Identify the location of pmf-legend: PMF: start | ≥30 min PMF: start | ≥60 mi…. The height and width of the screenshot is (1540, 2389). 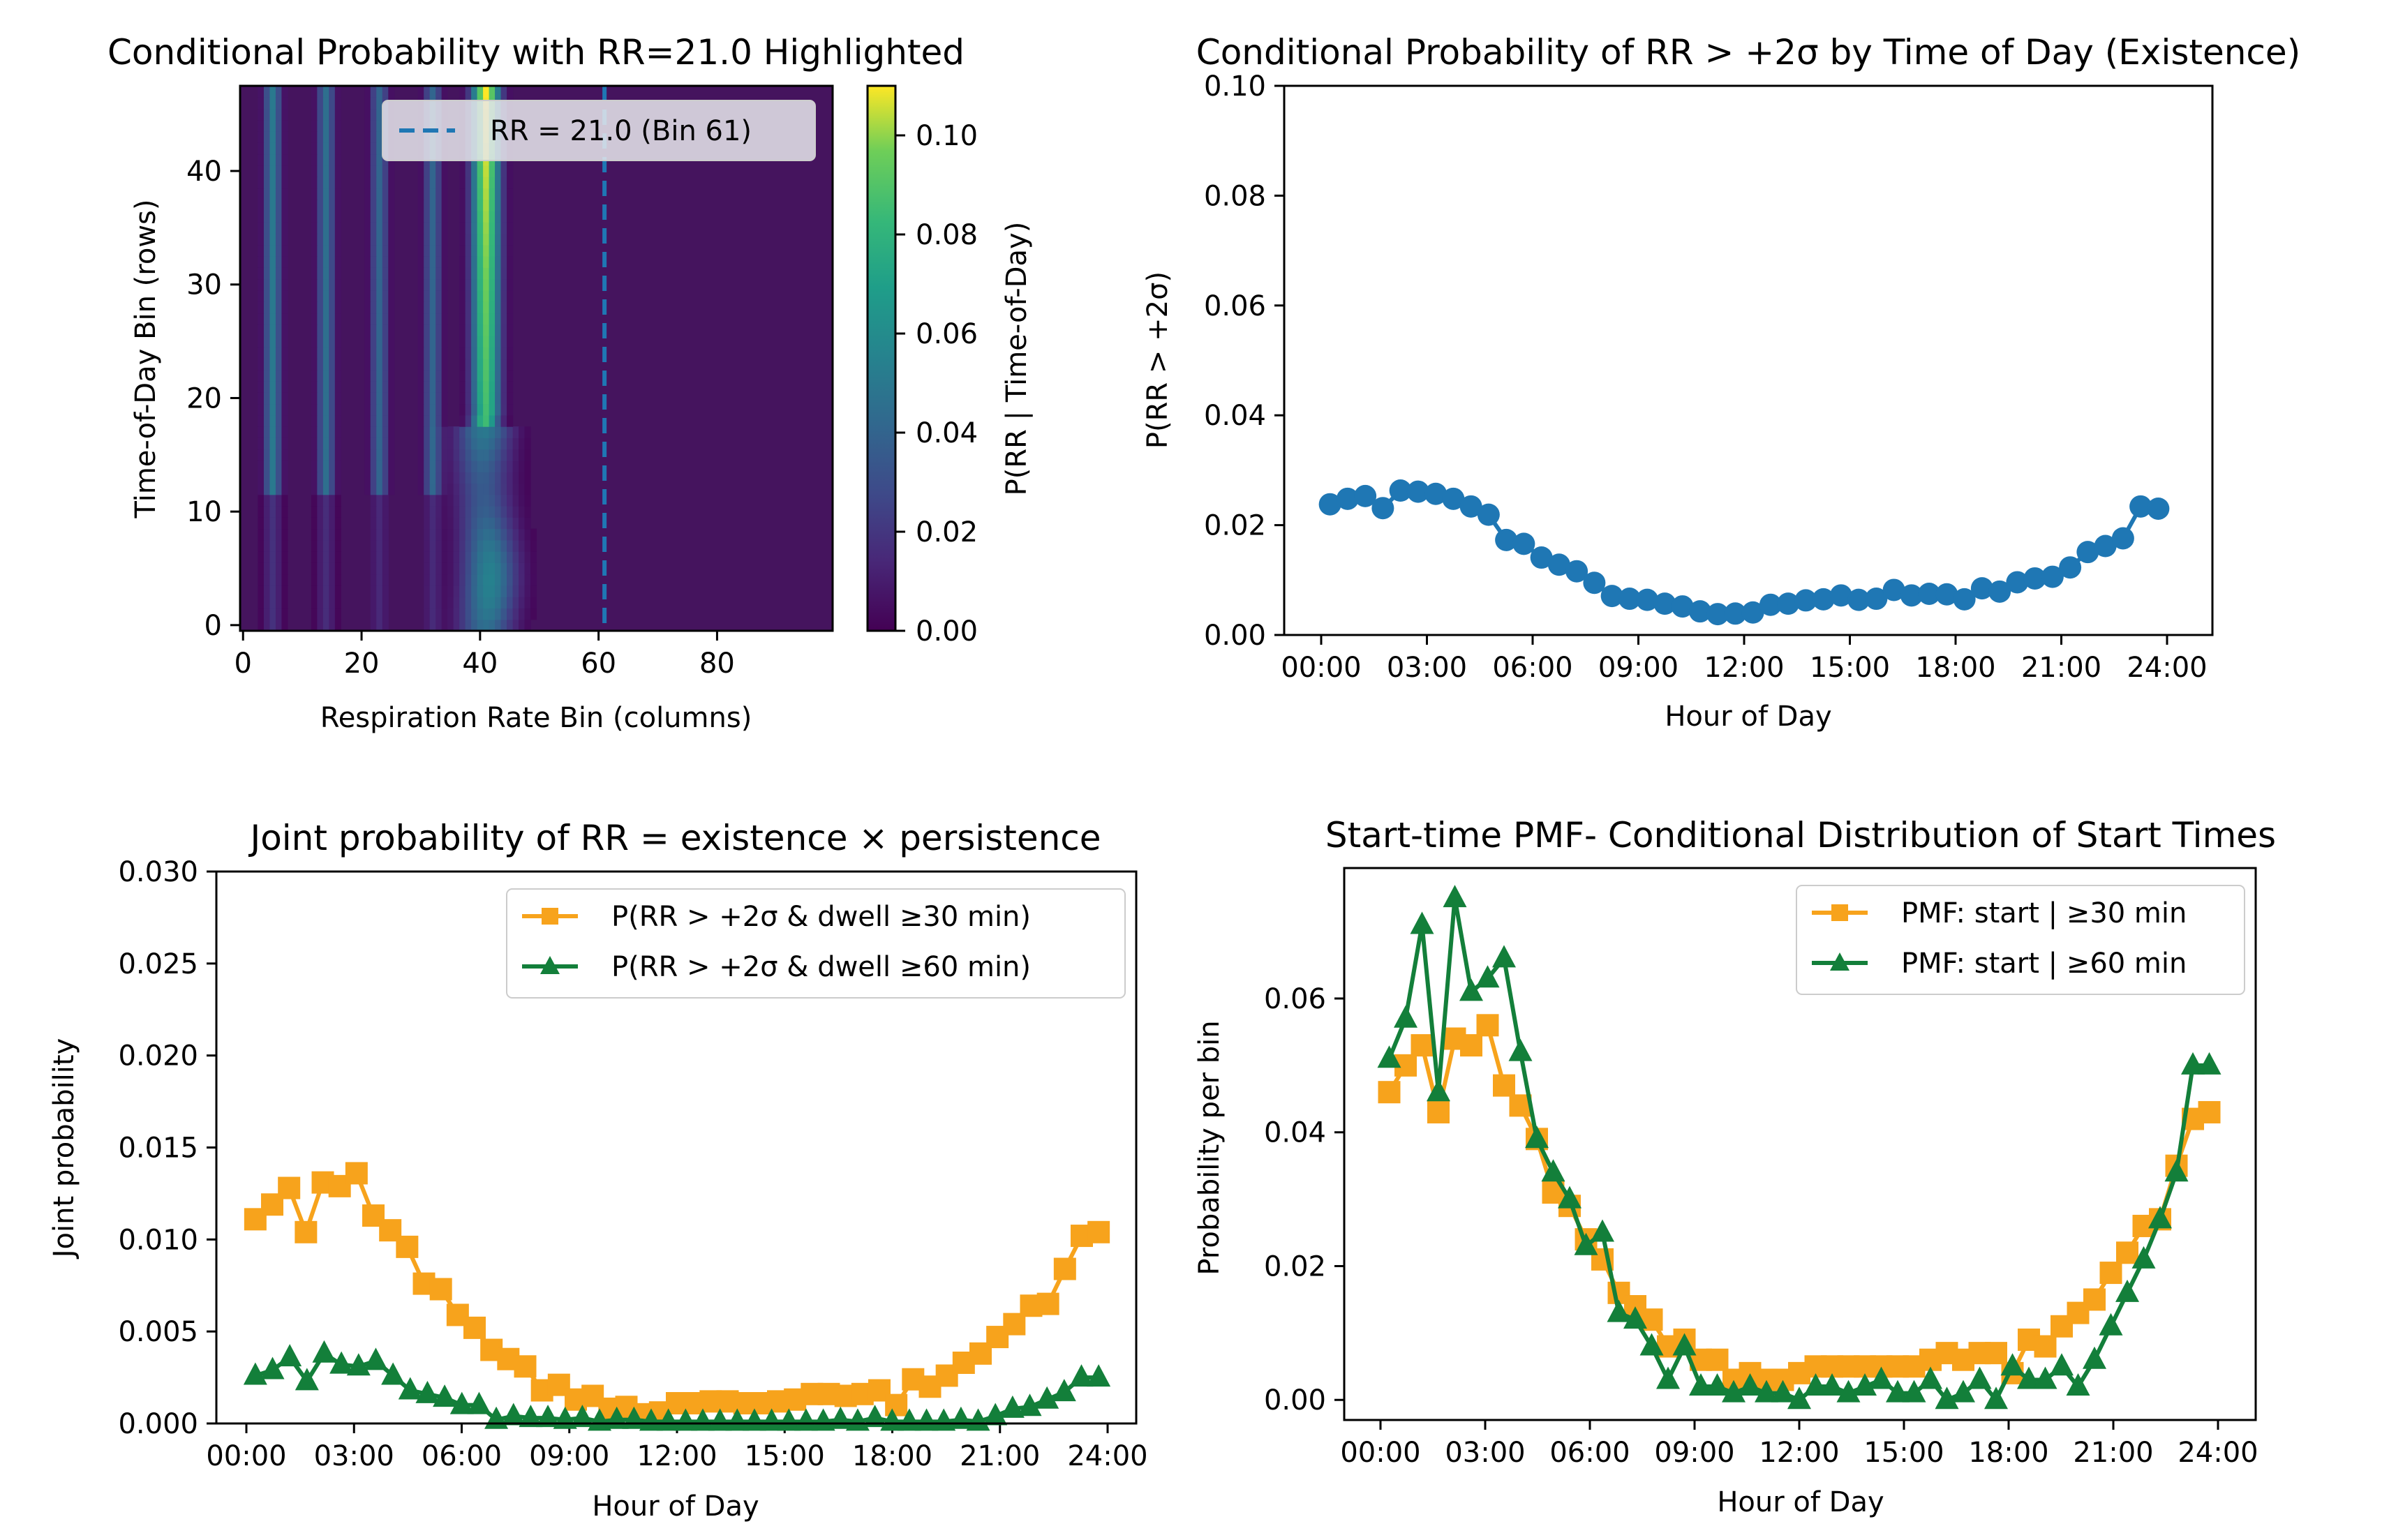
(2020, 940).